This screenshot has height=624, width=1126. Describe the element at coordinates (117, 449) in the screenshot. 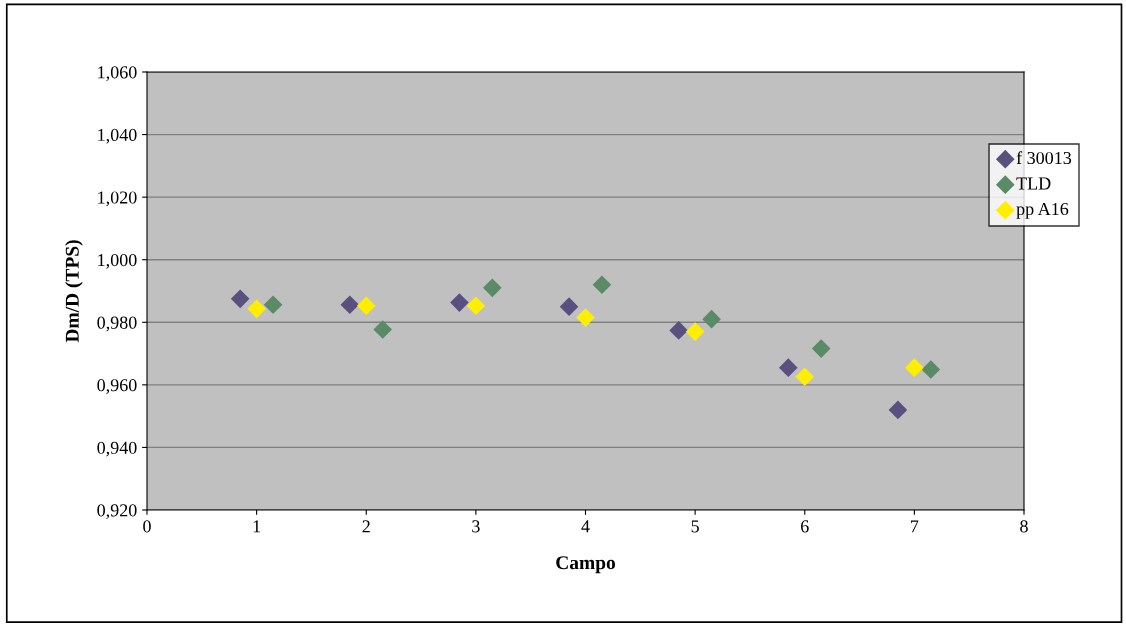

I see `y-tick-label: 0,940` at that location.